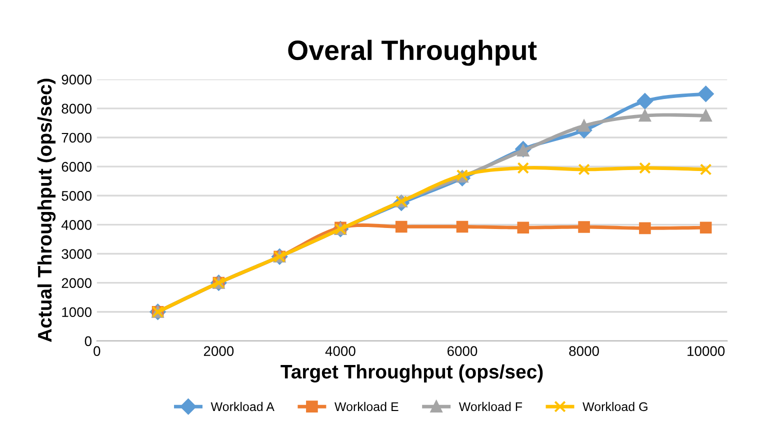 Image resolution: width=763 pixels, height=436 pixels. What do you see at coordinates (366, 407) in the screenshot?
I see `legend-label: Workload E` at bounding box center [366, 407].